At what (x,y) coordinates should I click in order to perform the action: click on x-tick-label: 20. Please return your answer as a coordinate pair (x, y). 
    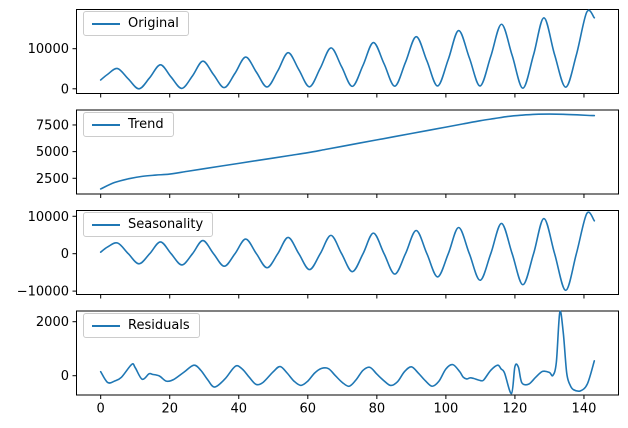
    Looking at the image, I should click on (169, 409).